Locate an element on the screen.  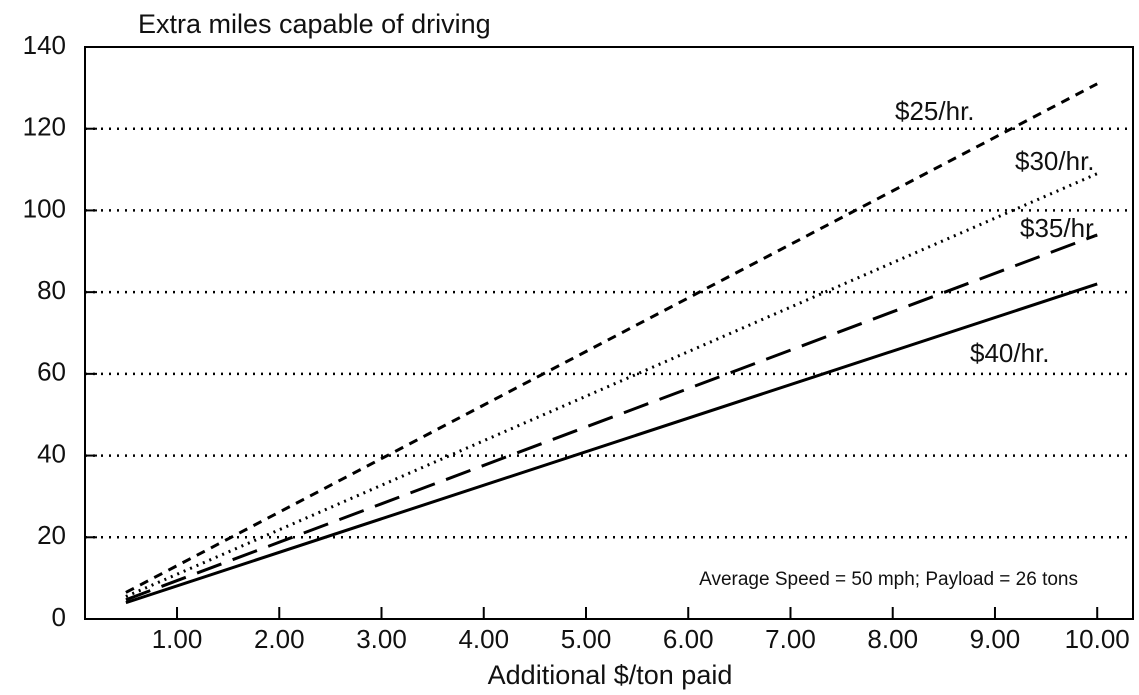
series-label: $40/hr. is located at coordinates (1010, 353).